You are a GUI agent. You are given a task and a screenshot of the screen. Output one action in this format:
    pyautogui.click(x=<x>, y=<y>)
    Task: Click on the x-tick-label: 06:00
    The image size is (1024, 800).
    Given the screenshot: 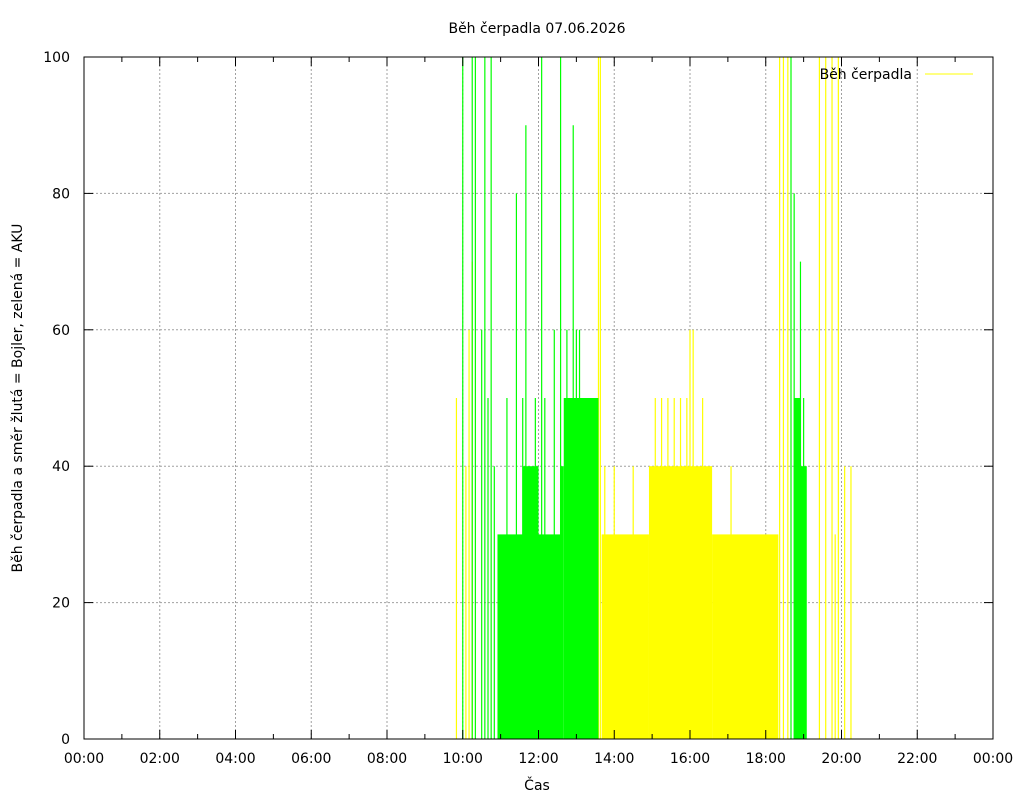 What is the action you would take?
    pyautogui.click(x=311, y=759)
    